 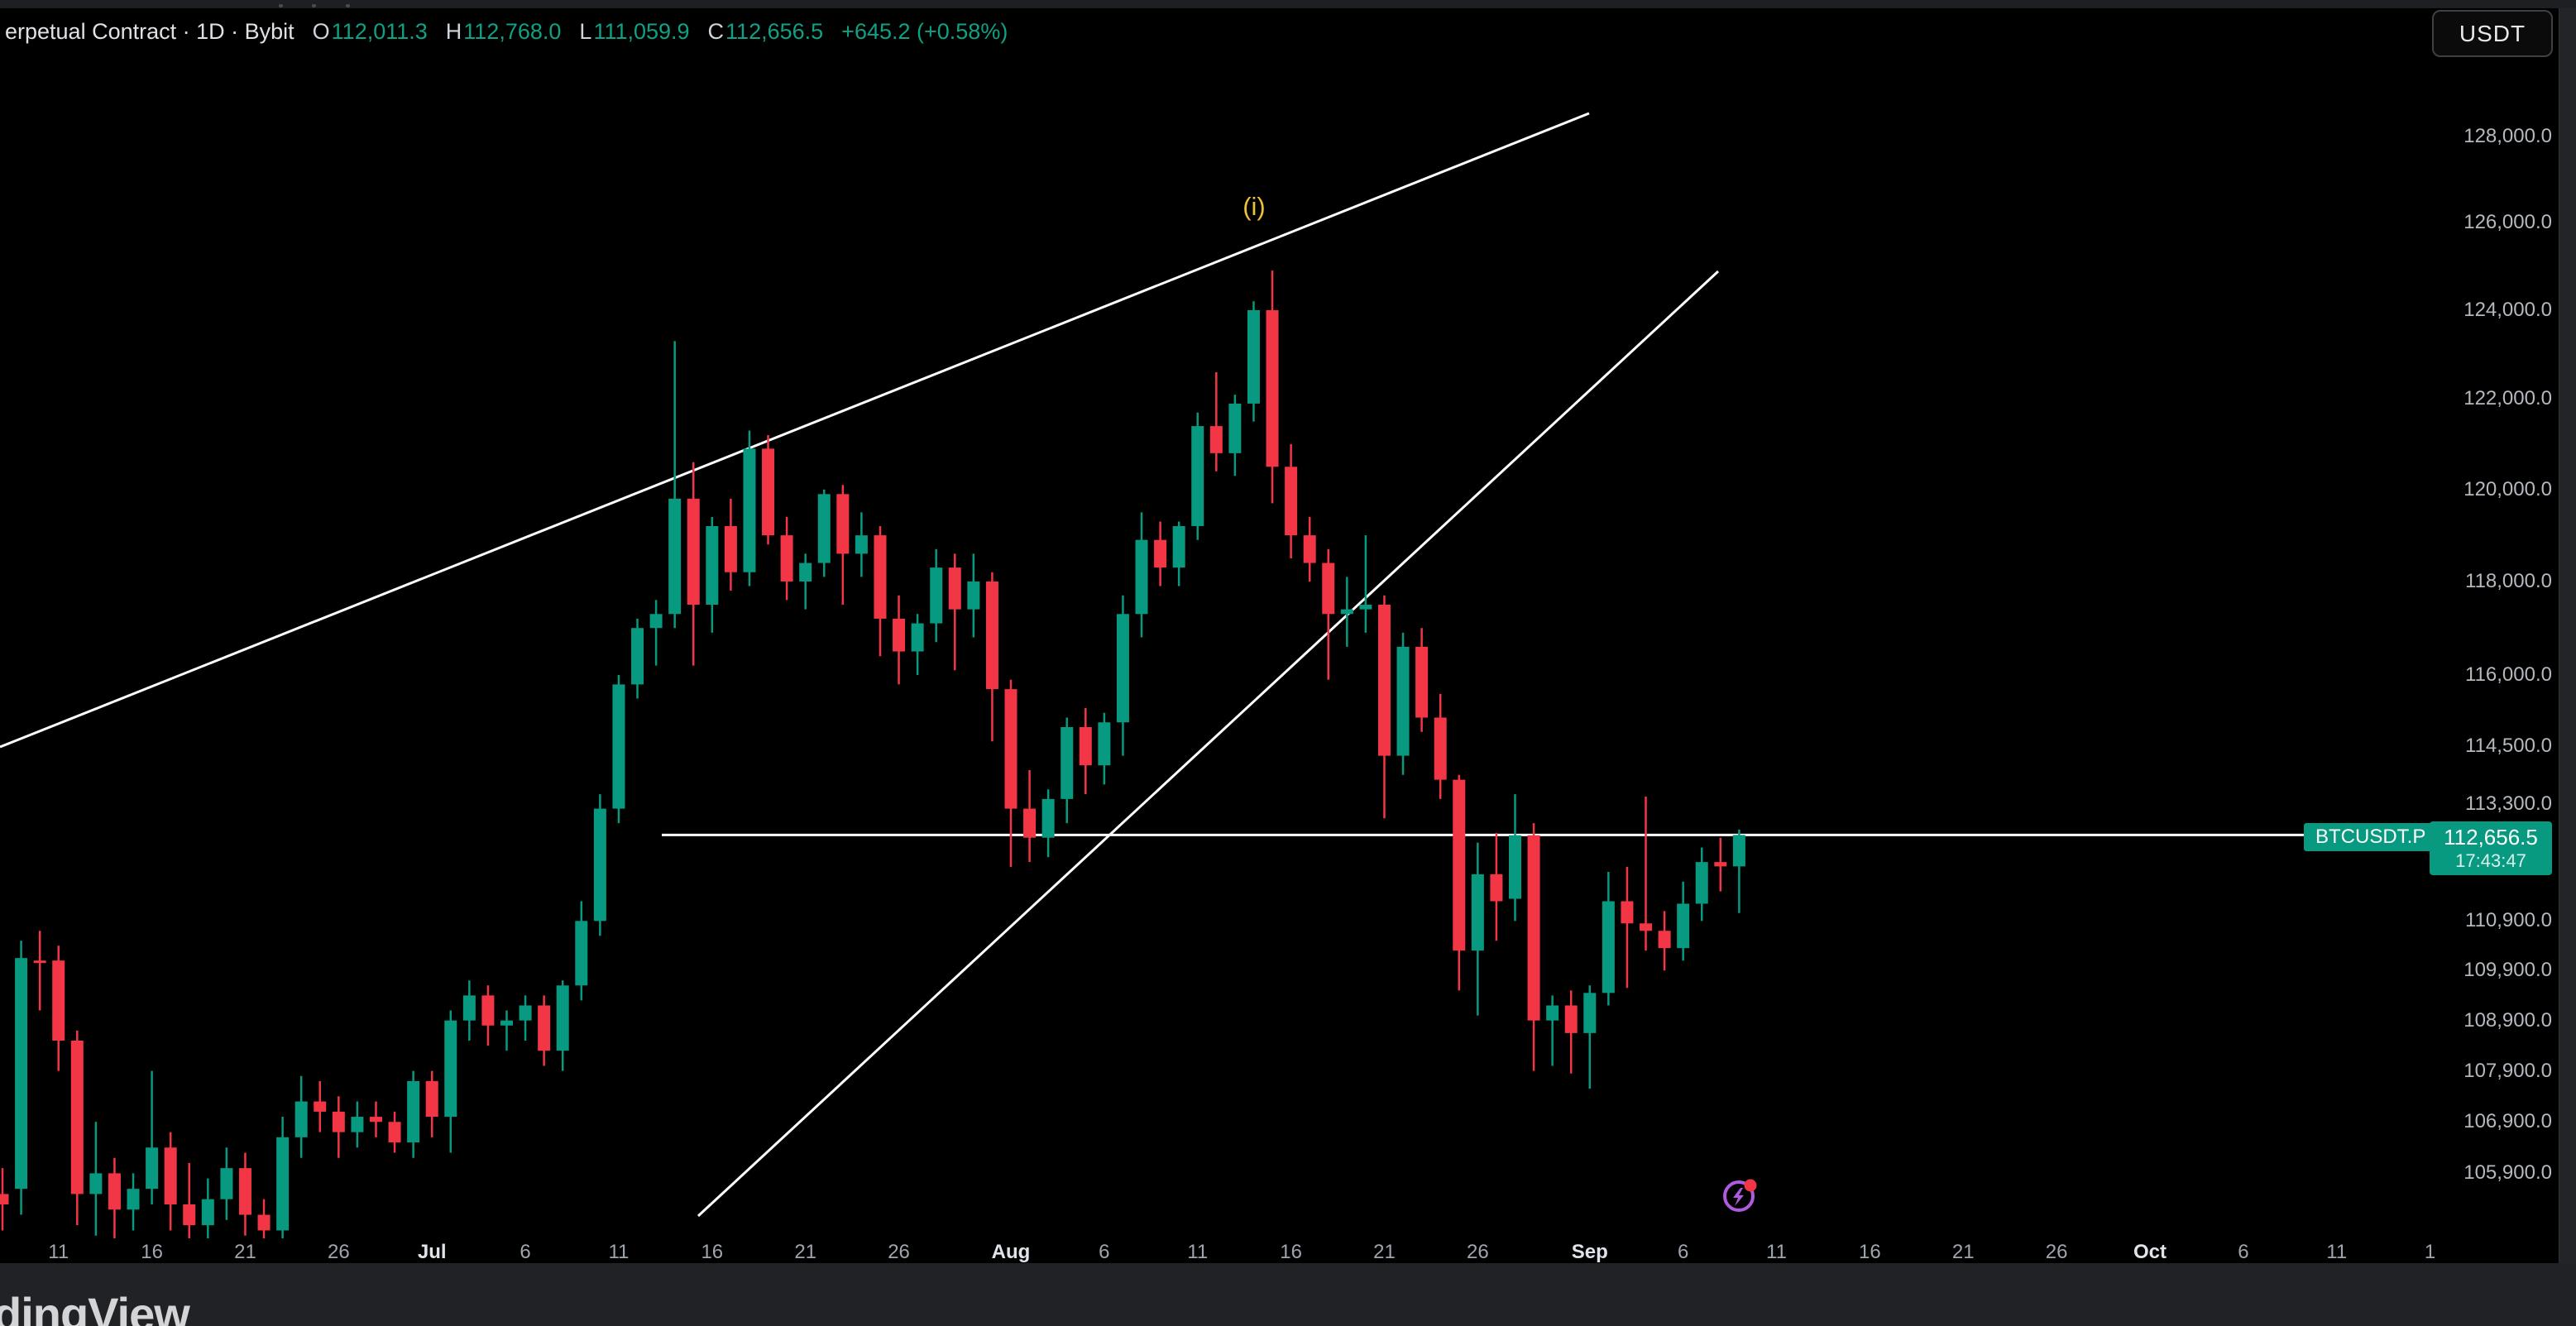 I want to click on axis-gutter, so click(x=2567, y=635).